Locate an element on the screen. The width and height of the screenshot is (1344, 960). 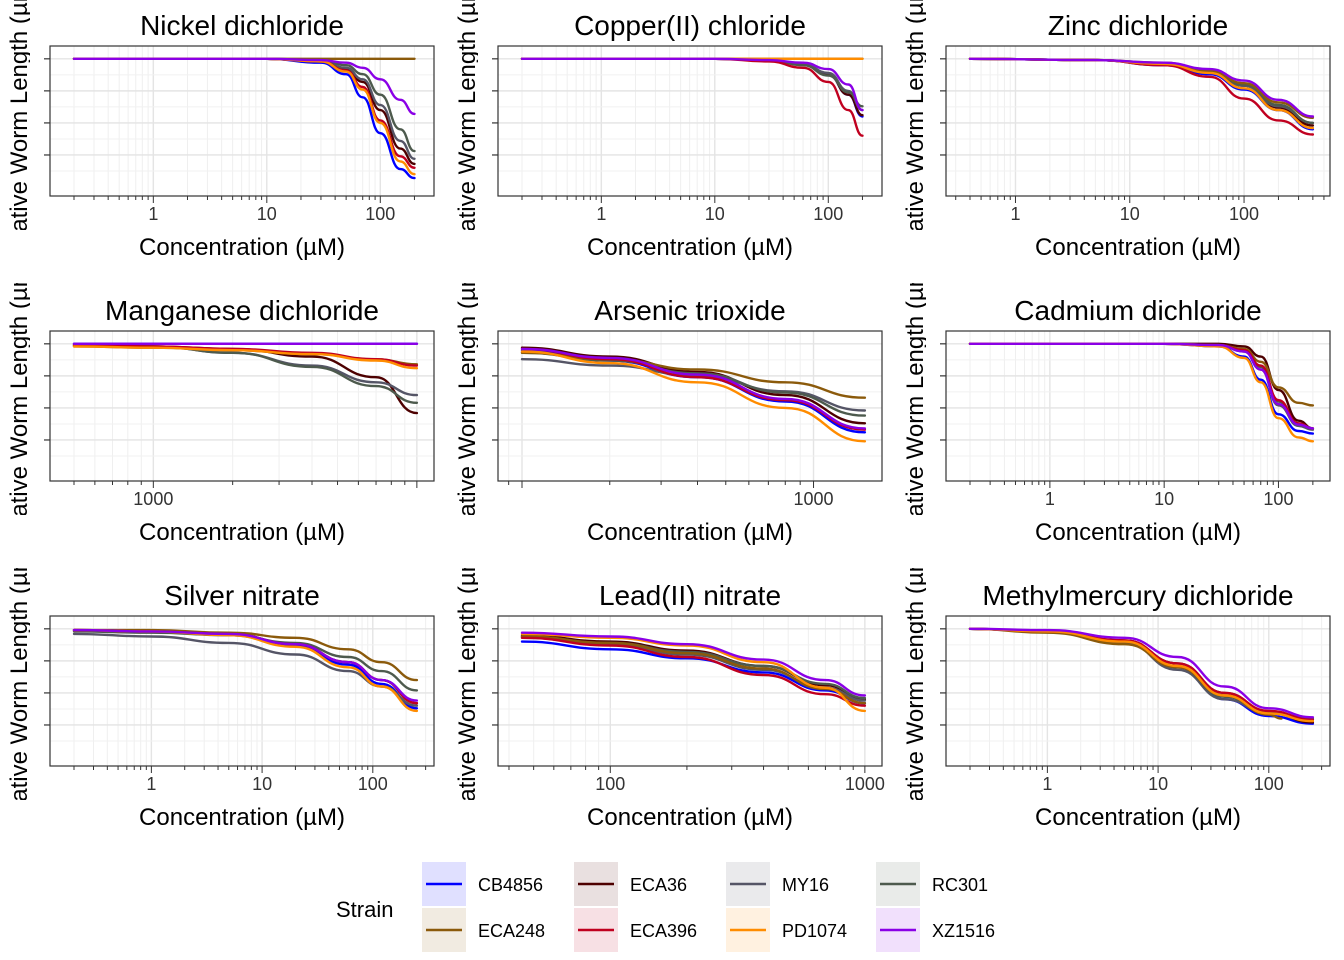
panel-title: Methylmercury dichloride is located at coordinates (1137, 595).